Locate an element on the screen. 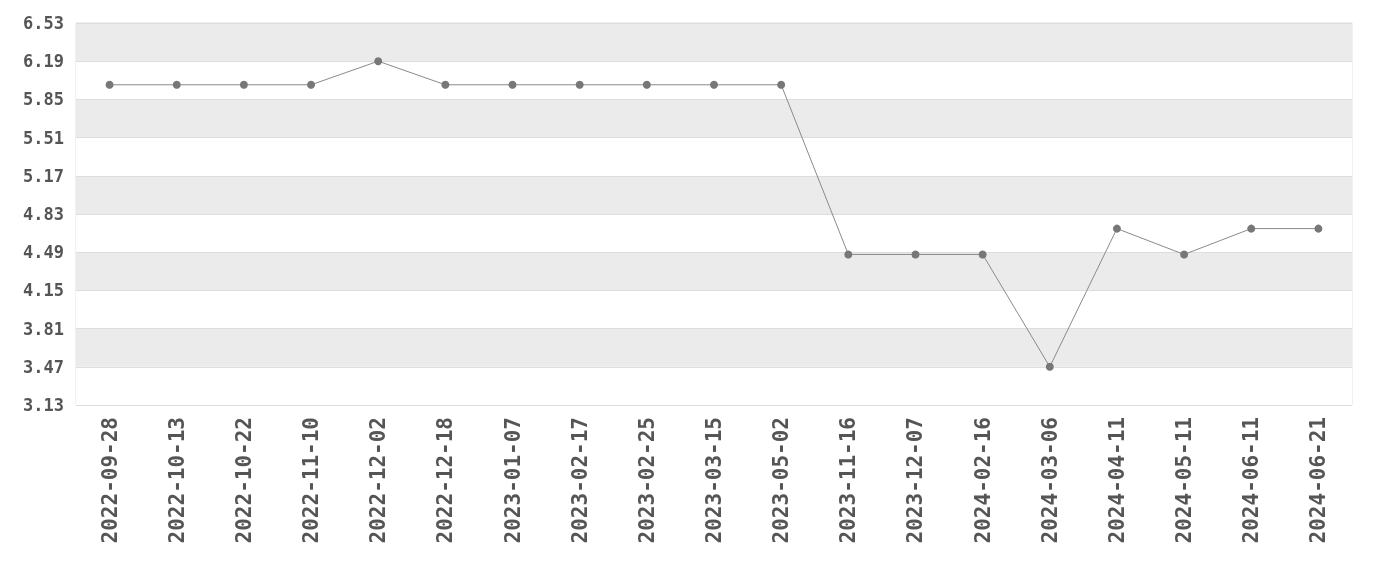 The image size is (1380, 580). y-tick-label: 3.81 is located at coordinates (43, 328).